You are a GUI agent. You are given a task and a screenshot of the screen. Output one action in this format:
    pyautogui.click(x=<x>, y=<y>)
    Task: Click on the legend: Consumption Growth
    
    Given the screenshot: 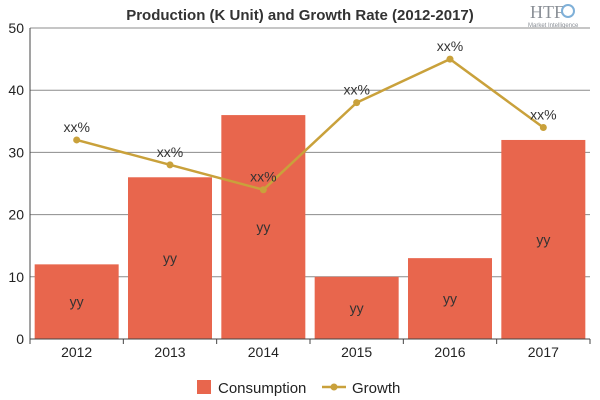 What is the action you would take?
    pyautogui.click(x=298, y=388)
    